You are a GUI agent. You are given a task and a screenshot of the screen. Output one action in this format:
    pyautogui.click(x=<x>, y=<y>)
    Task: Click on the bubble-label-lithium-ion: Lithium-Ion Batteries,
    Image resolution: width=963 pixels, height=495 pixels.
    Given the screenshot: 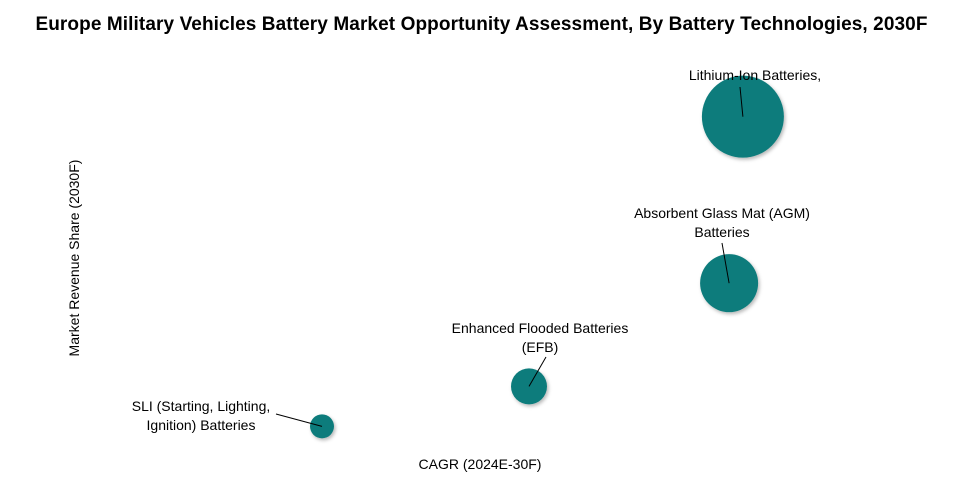 What is the action you would take?
    pyautogui.click(x=755, y=75)
    